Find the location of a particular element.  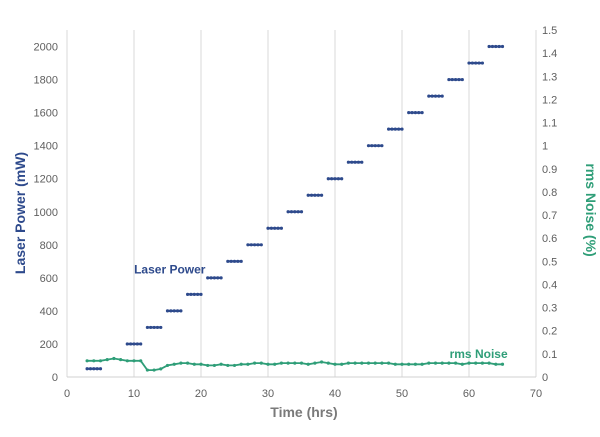

y2-tick-label: 1.4 is located at coordinates (549, 54).